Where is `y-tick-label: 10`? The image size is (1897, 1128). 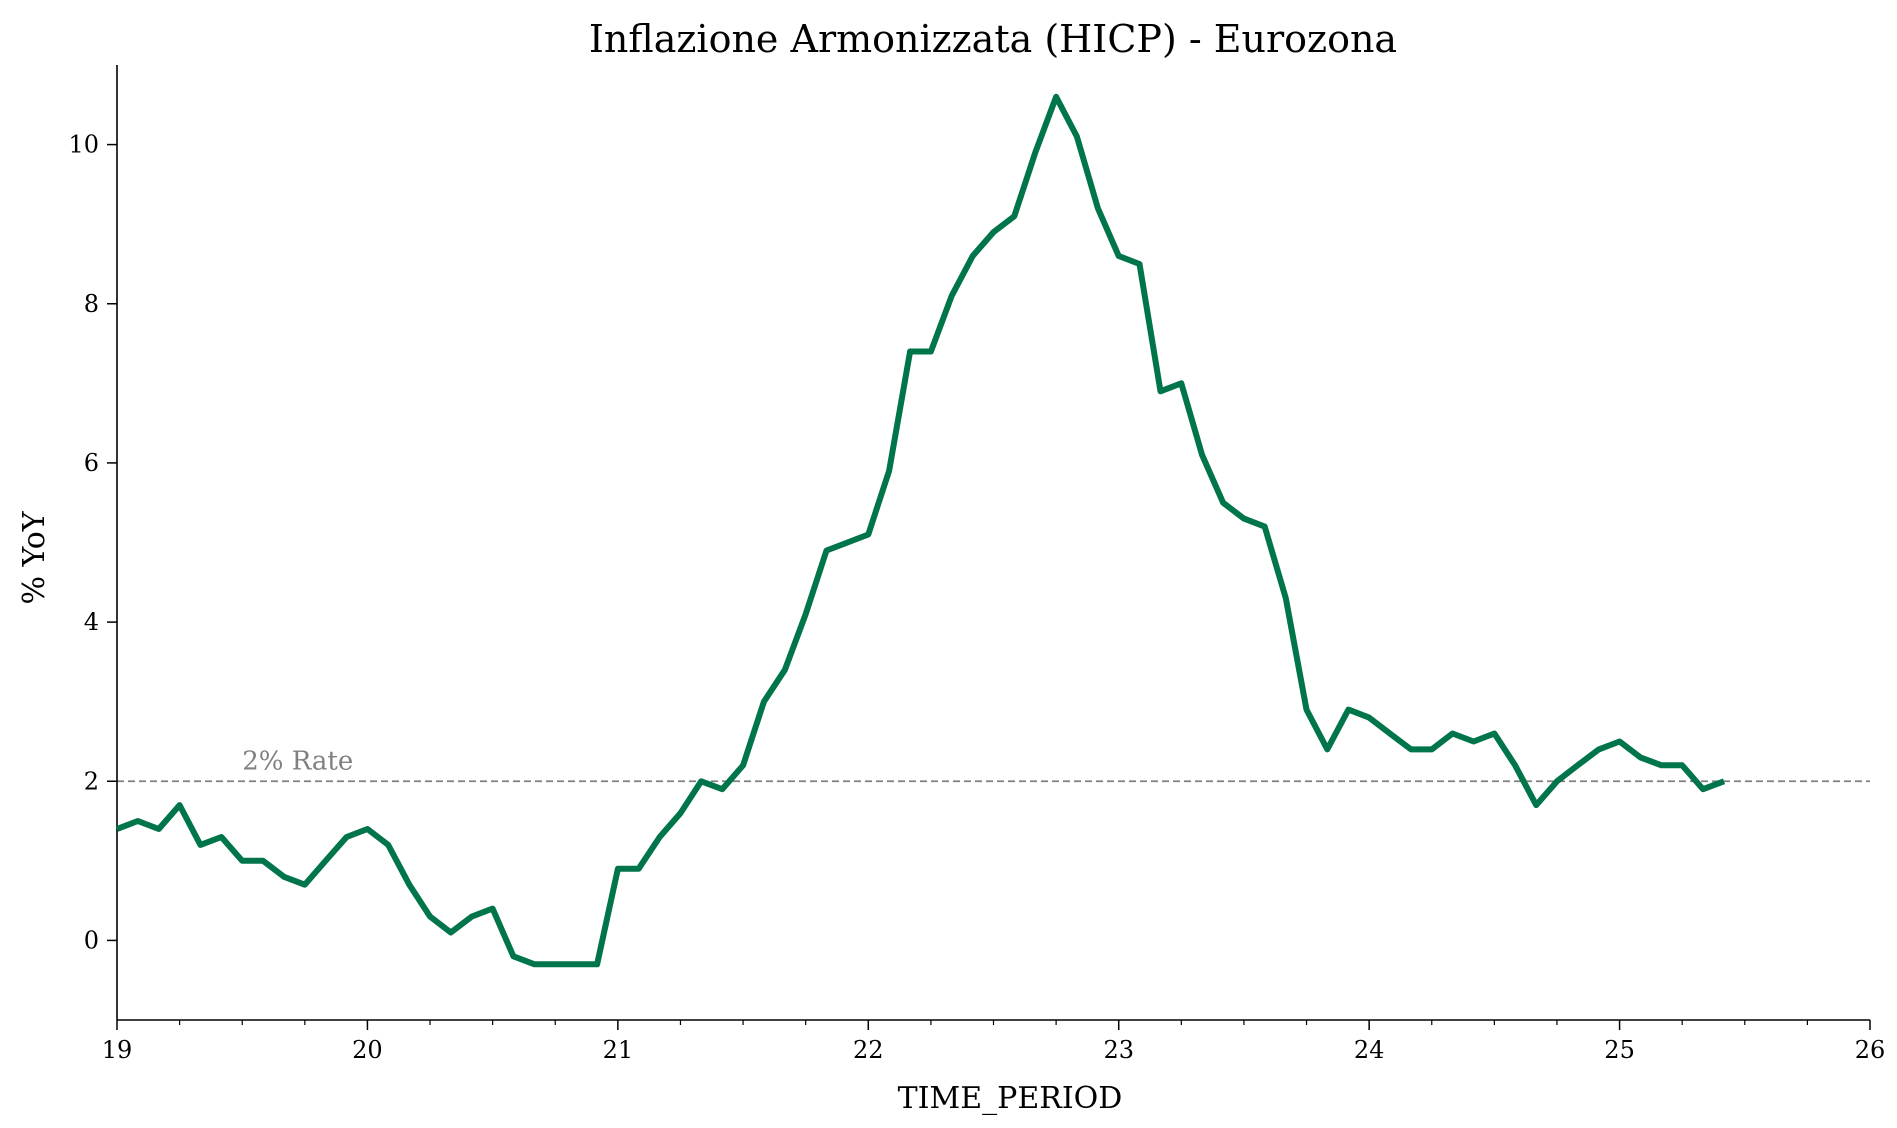
y-tick-label: 10 is located at coordinates (83, 145).